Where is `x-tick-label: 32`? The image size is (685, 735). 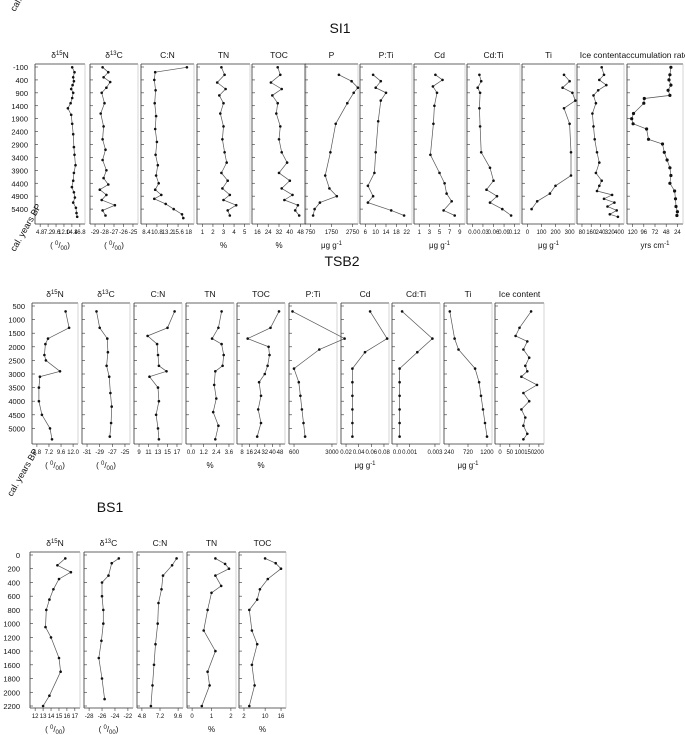 x-tick-label: 32 is located at coordinates (264, 453).